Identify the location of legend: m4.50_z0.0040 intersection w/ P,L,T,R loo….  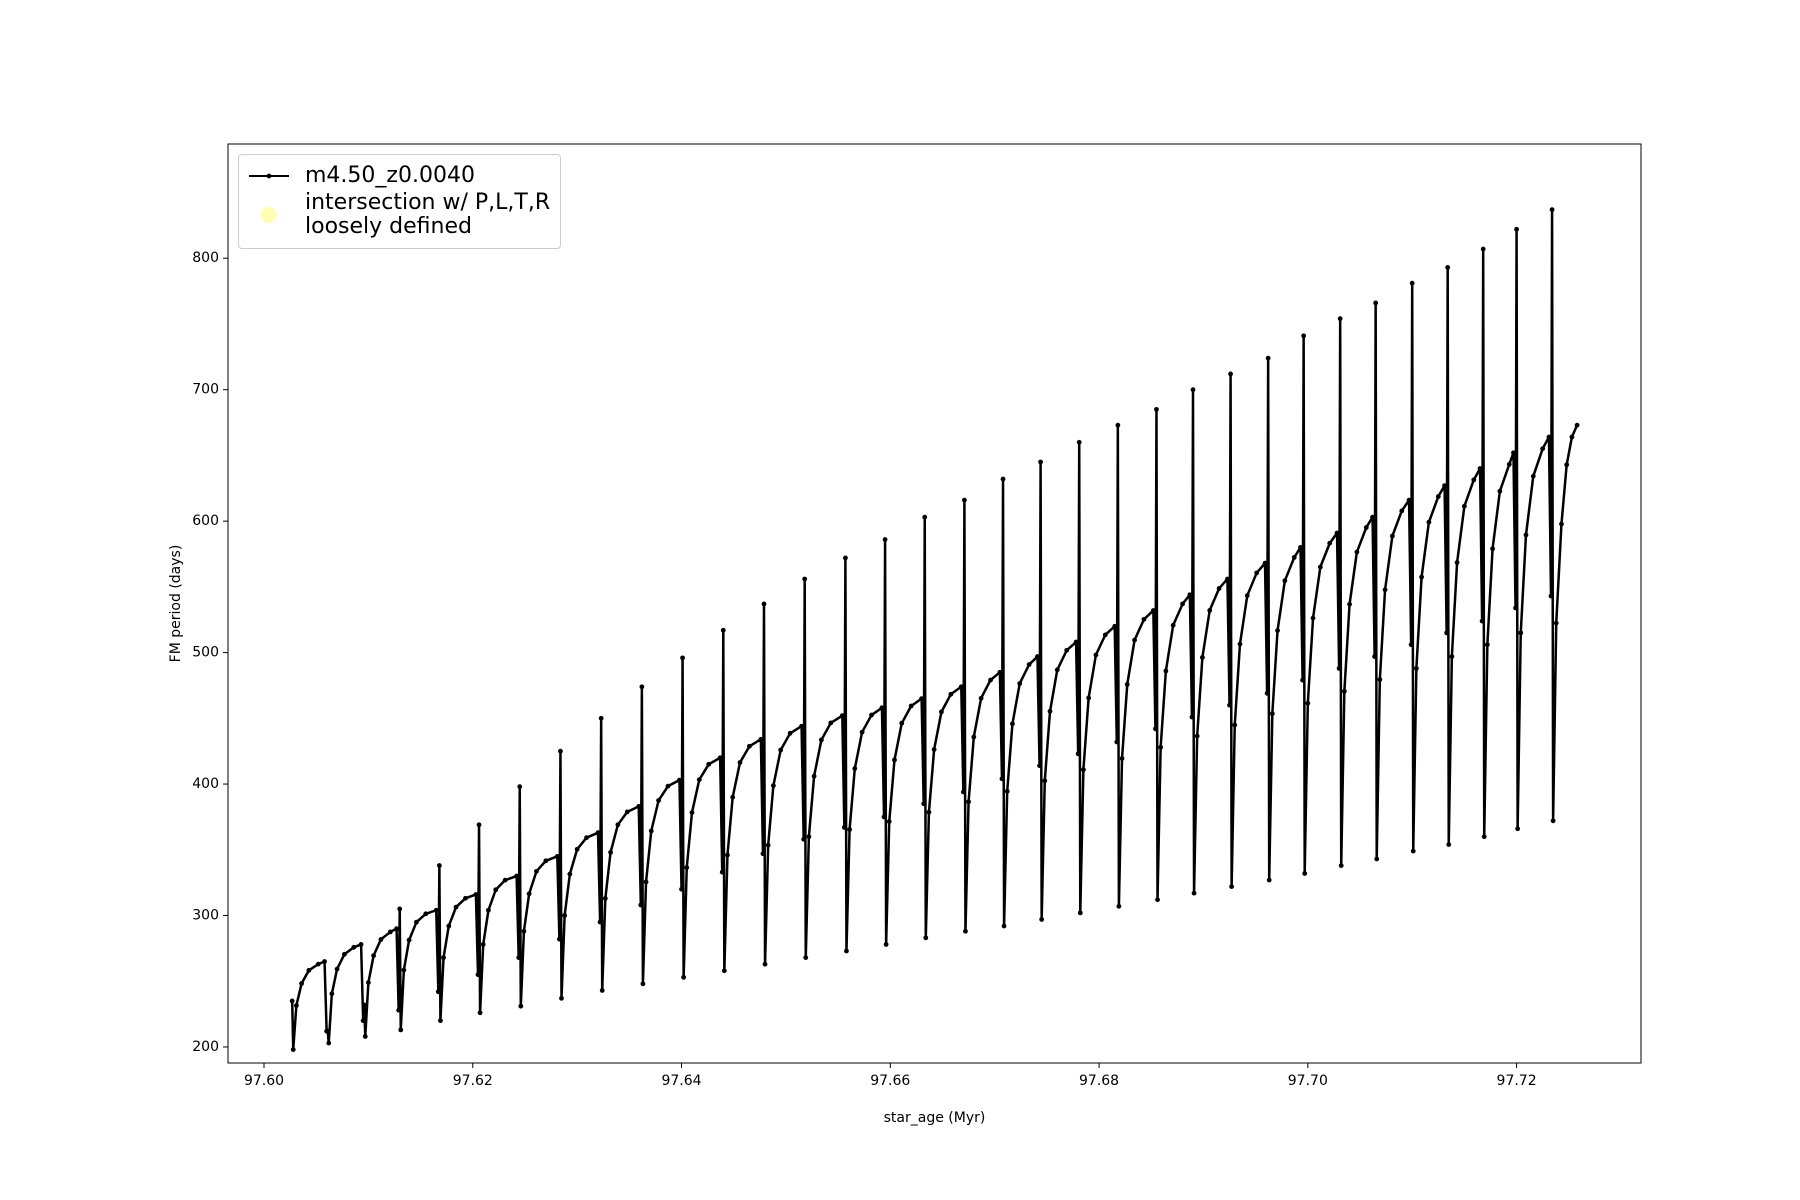
(400, 201).